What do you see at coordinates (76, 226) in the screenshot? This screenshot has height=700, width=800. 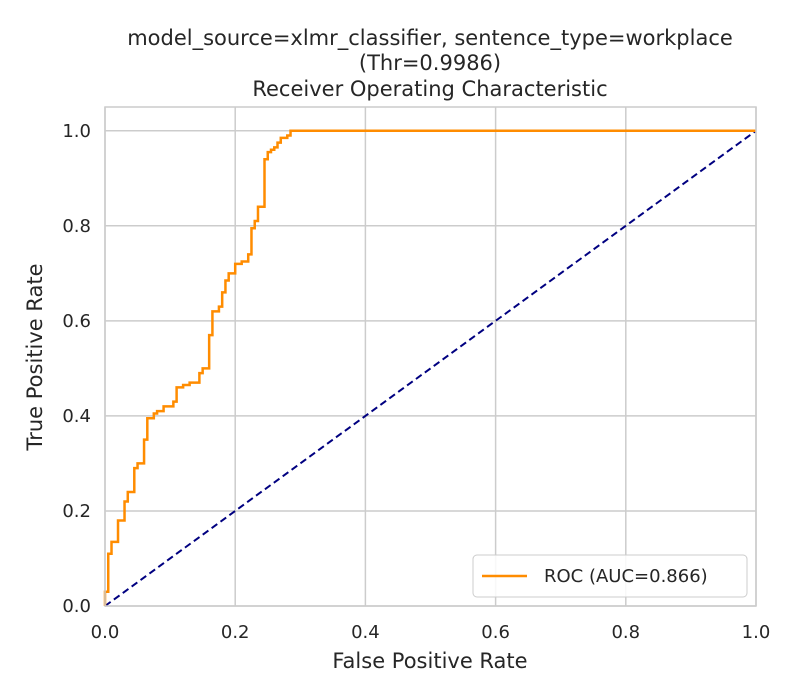 I see `y-tick-label: 0.8` at bounding box center [76, 226].